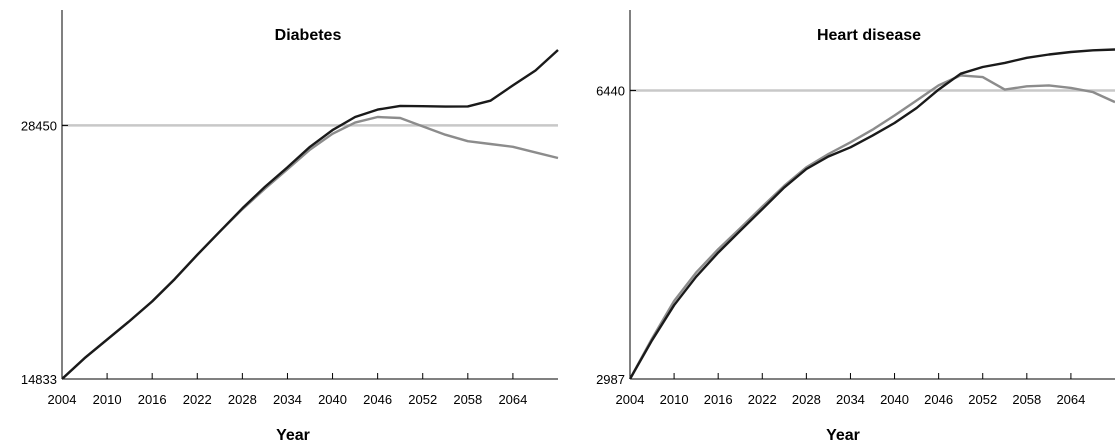 This screenshot has width=1115, height=446. Describe the element at coordinates (39, 125) in the screenshot. I see `y-tick-label: 28450` at that location.